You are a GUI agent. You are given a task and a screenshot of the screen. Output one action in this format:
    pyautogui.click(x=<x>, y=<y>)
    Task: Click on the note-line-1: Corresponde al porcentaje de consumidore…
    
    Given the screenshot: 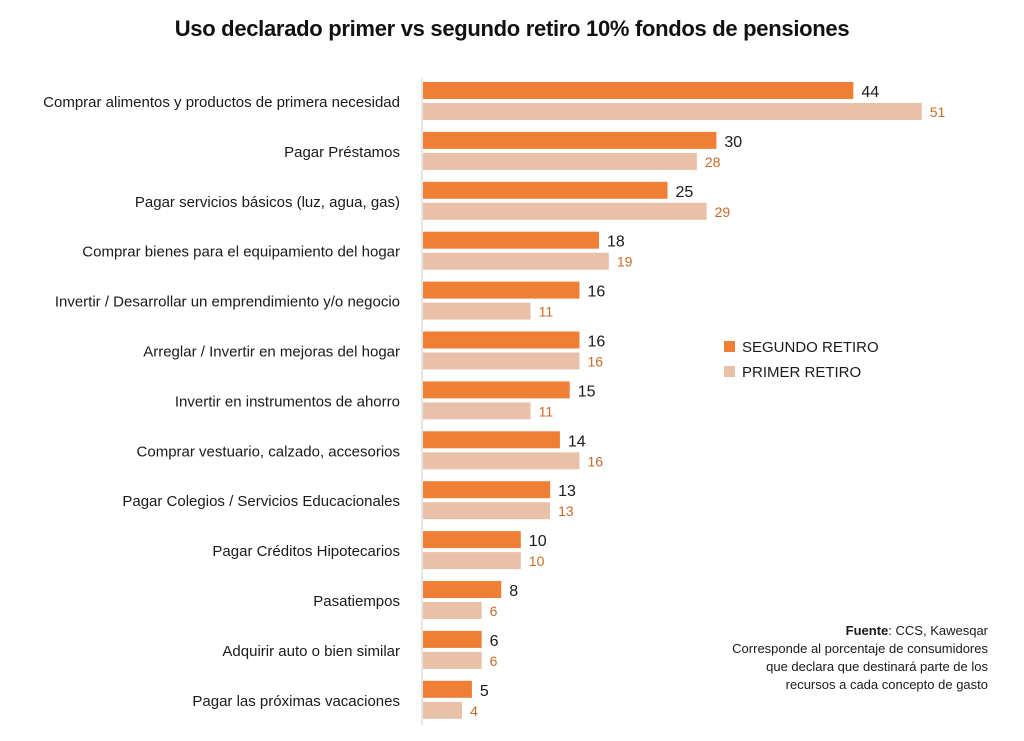 What is the action you would take?
    pyautogui.click(x=860, y=648)
    